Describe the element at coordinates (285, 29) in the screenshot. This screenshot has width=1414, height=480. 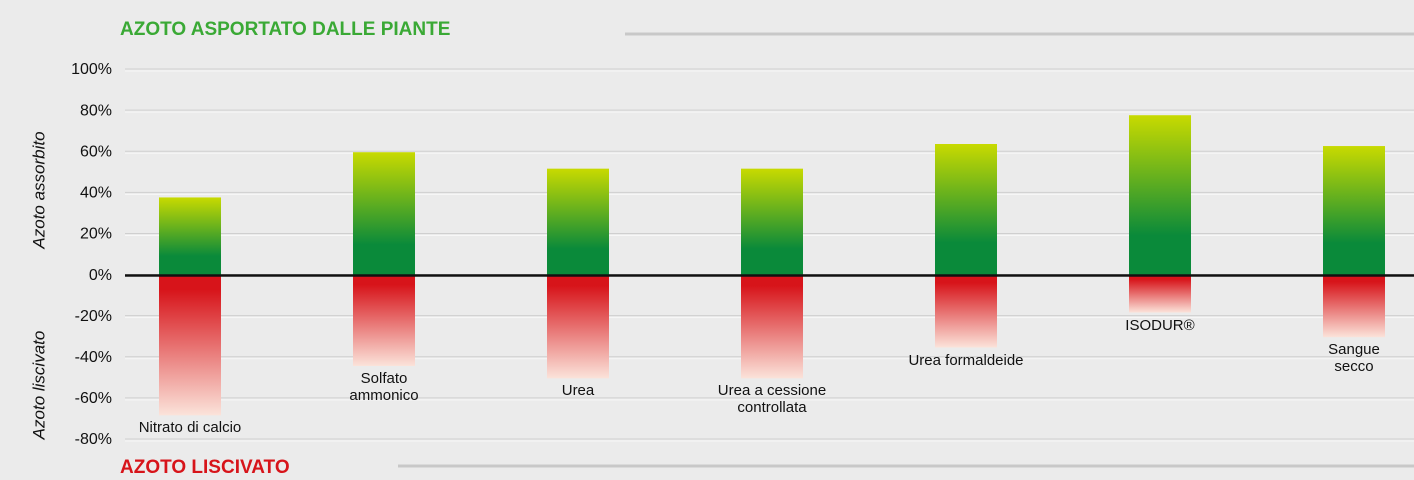
I see `title-top: AZOTO ASPORTATO DALLE PIANTE` at that location.